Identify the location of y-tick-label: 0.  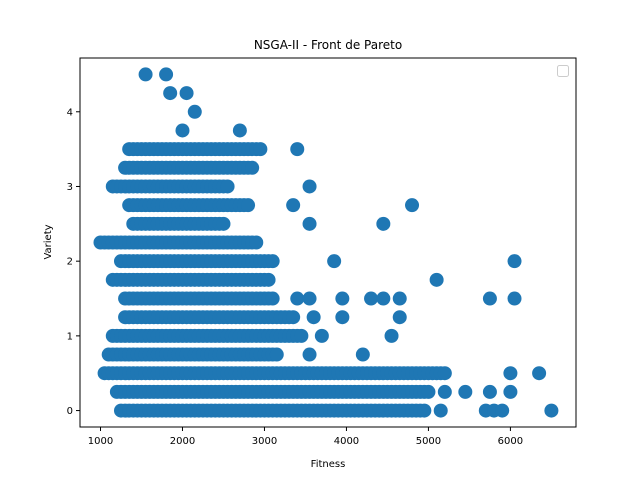
(70, 411).